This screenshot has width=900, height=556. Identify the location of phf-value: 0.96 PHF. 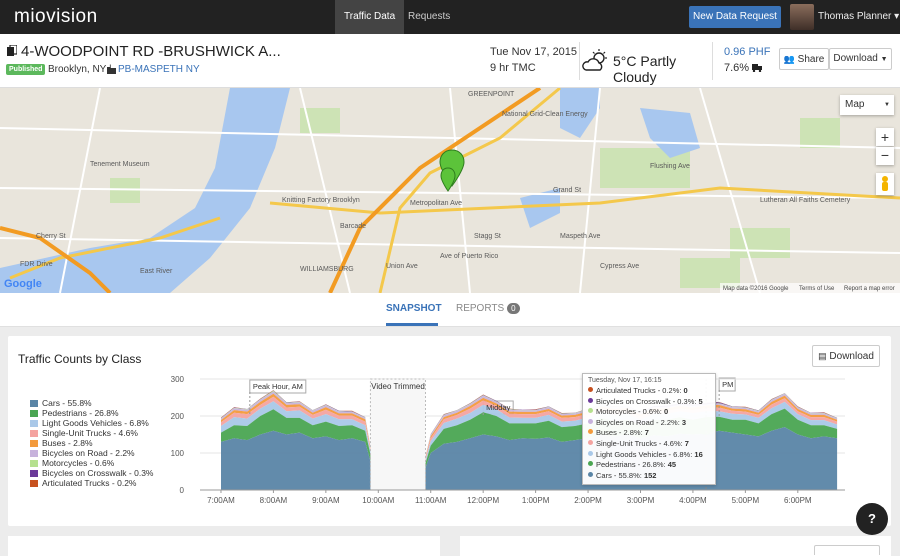
(747, 52).